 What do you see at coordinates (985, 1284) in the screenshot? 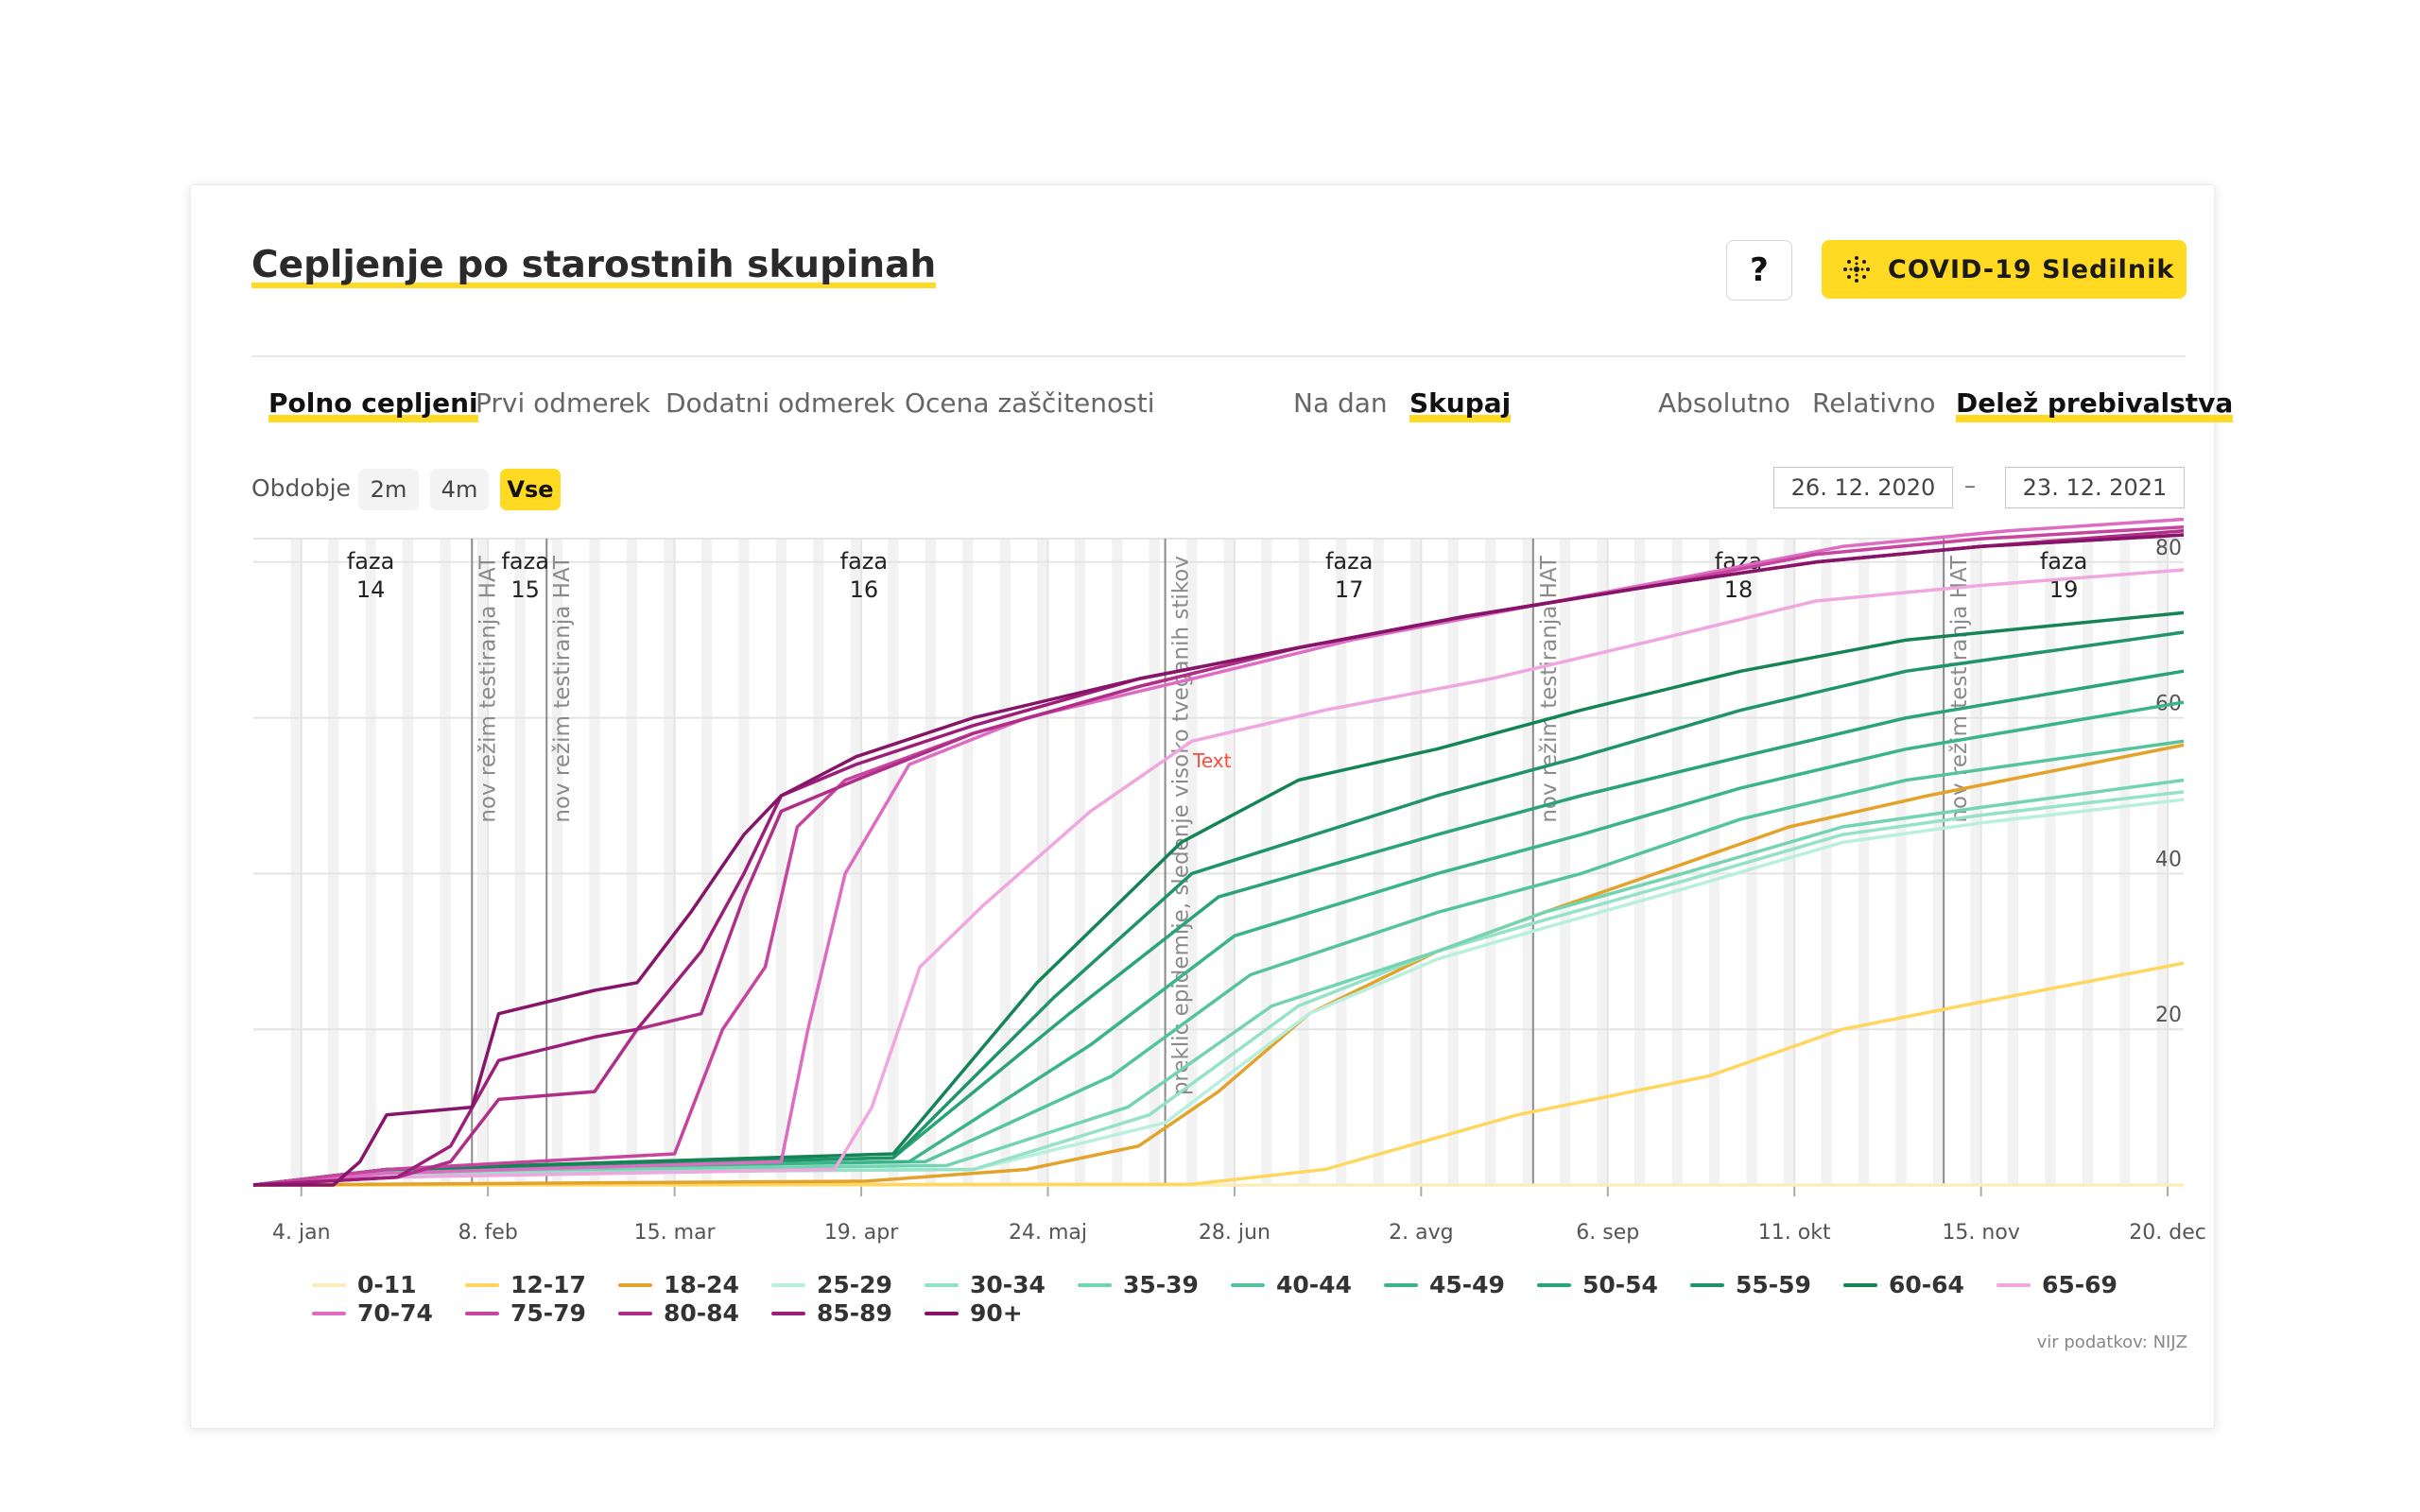
I see `legend-item-30-34: 30-34` at bounding box center [985, 1284].